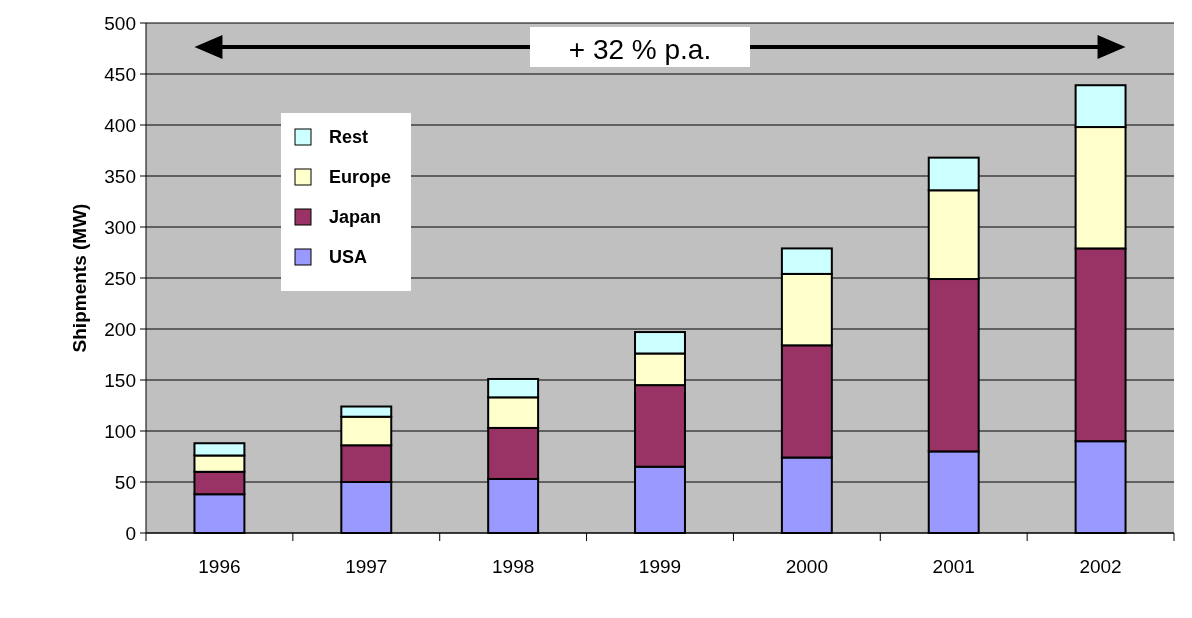 The width and height of the screenshot is (1192, 618). I want to click on y-tick-label: 0, so click(130, 533).